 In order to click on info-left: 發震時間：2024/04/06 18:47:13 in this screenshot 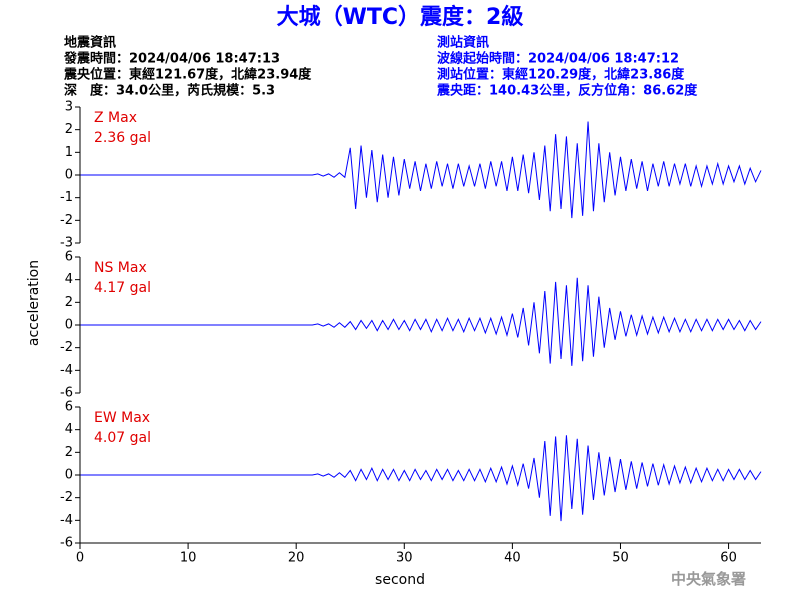, I will do `click(171, 59)`.